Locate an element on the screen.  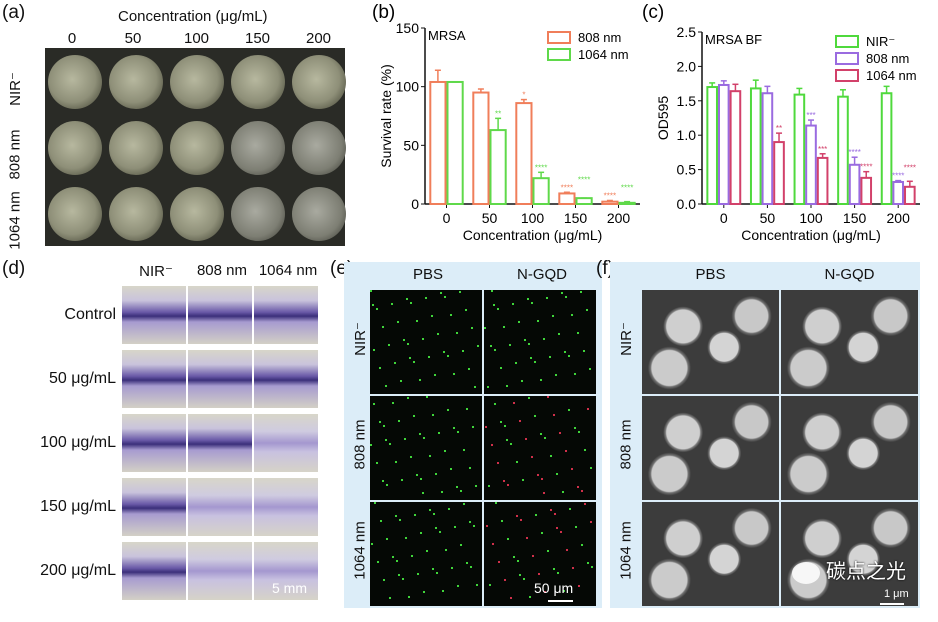
legend-label: 808 nm is located at coordinates (599, 37).